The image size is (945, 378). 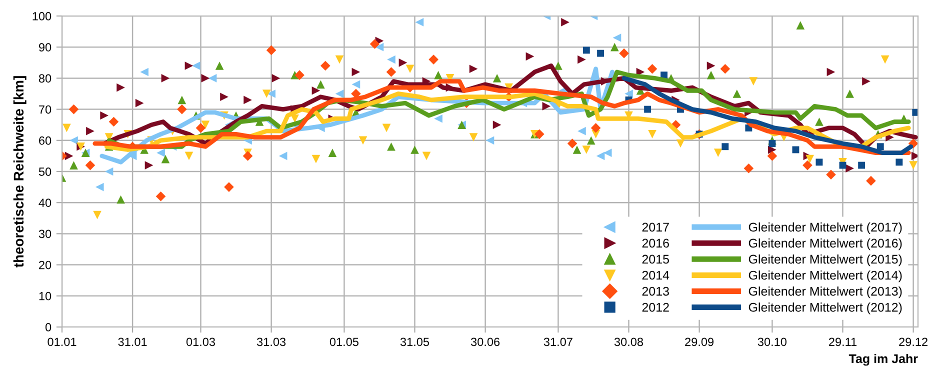 I want to click on legend-label: Gleitender Mittelwert (2016), so click(x=825, y=244).